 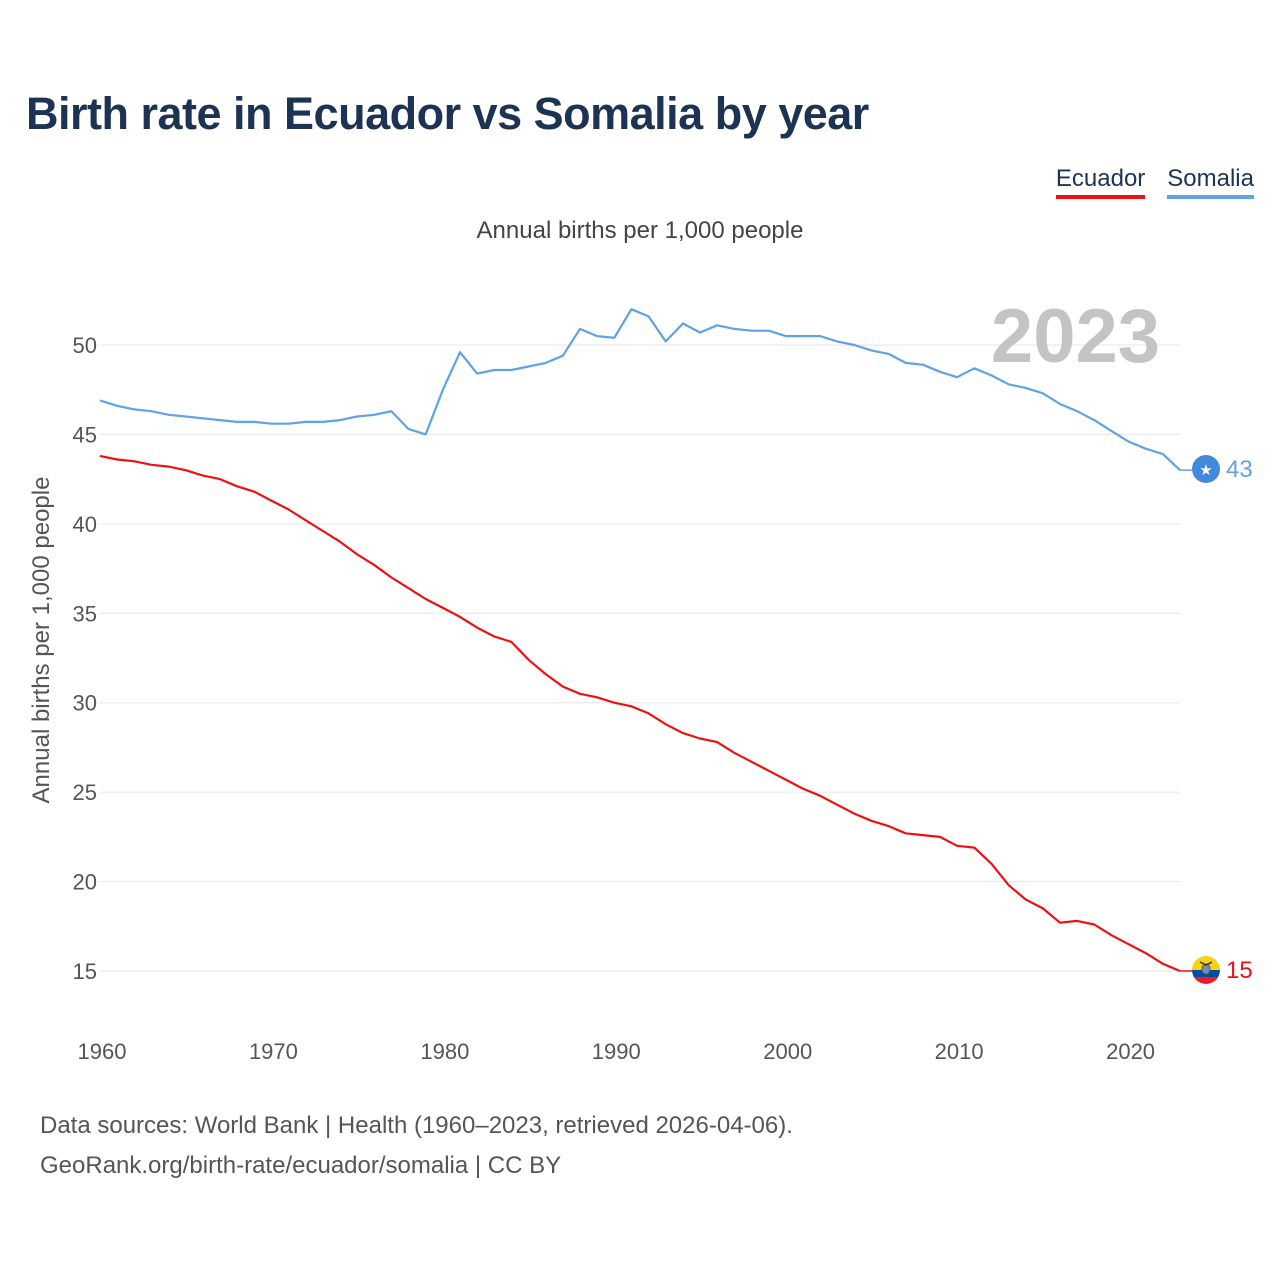 What do you see at coordinates (959, 1051) in the screenshot?
I see `x-tick-label: 2010` at bounding box center [959, 1051].